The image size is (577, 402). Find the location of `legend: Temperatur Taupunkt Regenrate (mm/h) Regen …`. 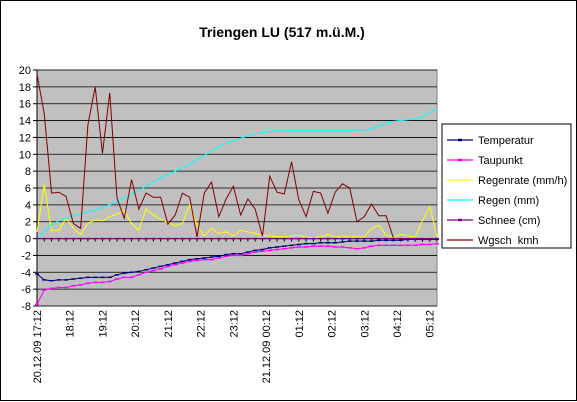

legend: Temperatur Taupunkt Regenrate (mm/h) Regen … is located at coordinates (507, 191).